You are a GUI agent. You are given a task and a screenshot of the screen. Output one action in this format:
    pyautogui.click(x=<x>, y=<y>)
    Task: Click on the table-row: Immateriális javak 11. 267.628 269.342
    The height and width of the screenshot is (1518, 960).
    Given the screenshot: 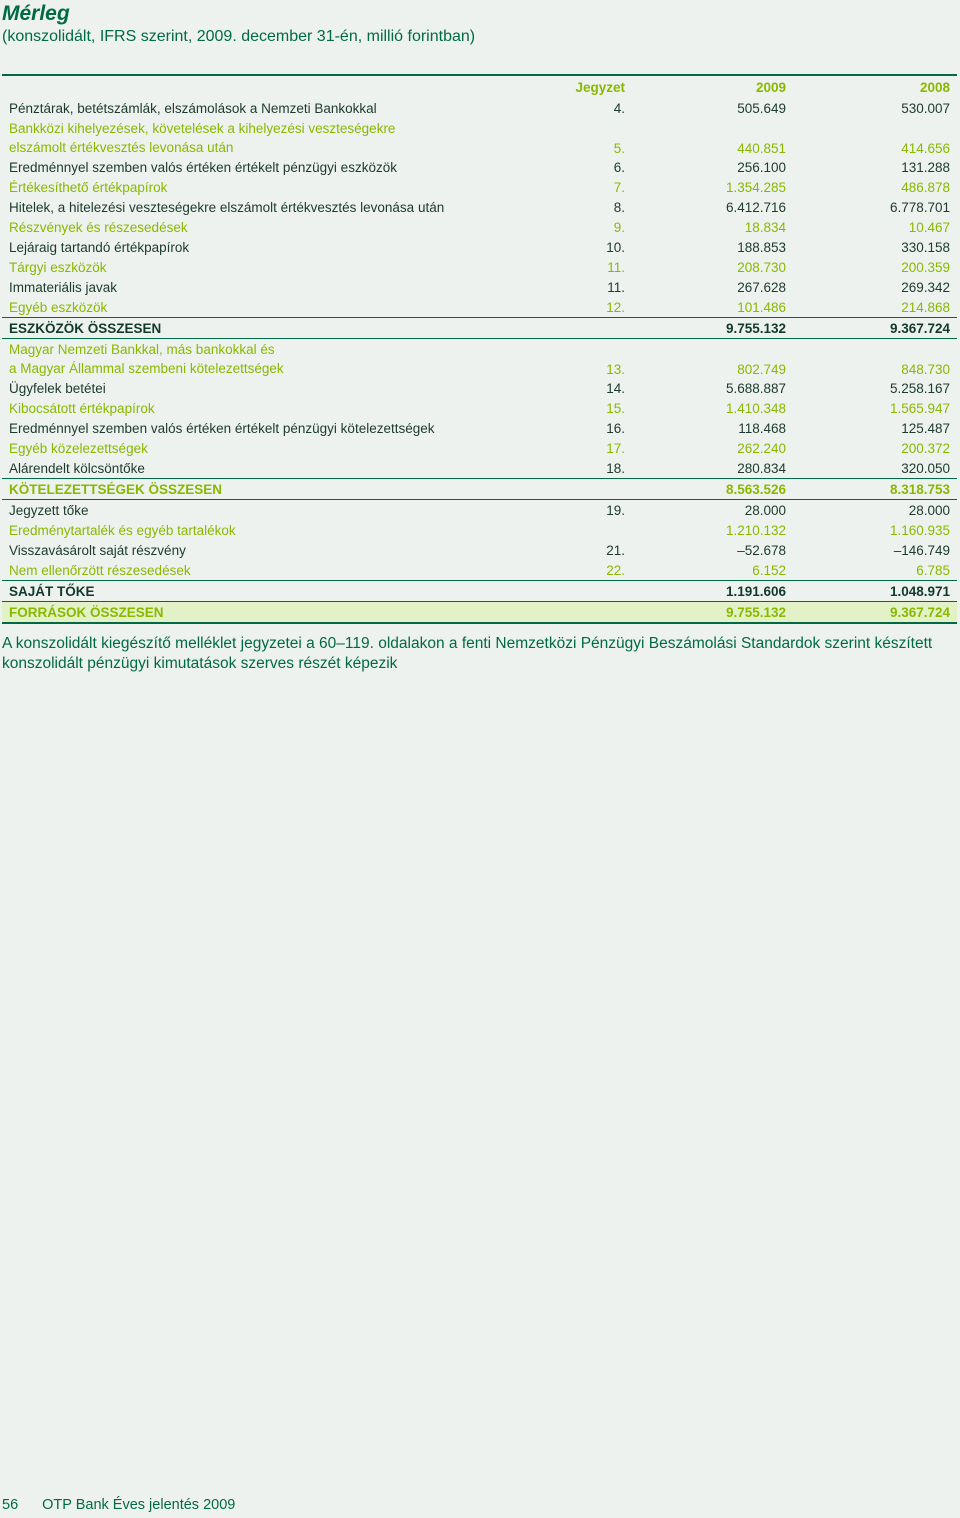 What is the action you would take?
    pyautogui.click(x=479, y=287)
    